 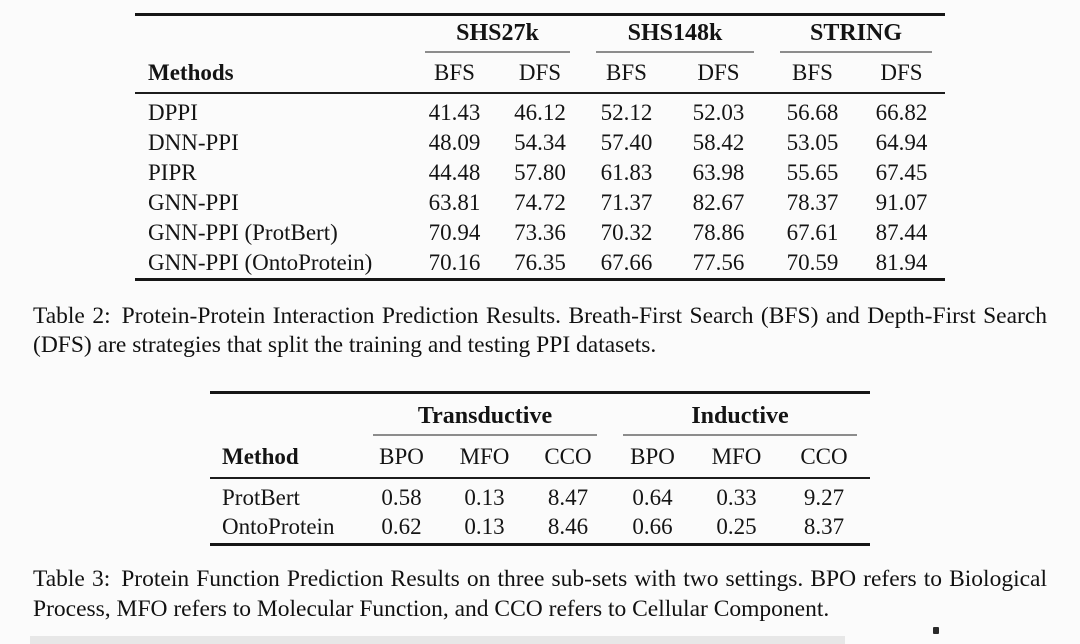 I want to click on page-bottom-strip, so click(x=437, y=640).